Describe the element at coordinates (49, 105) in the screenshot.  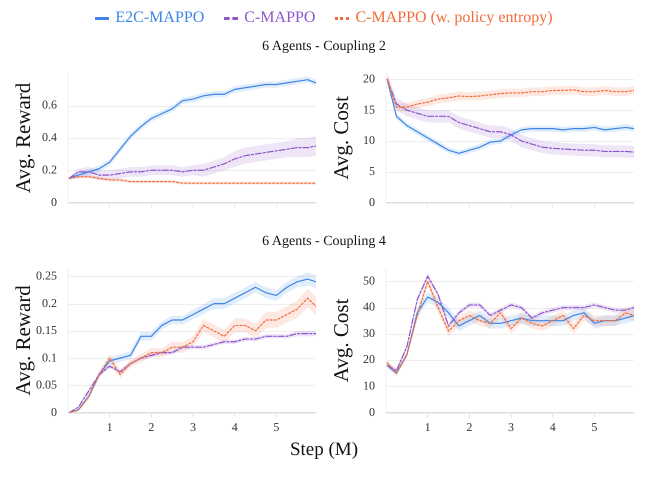
I see `y-tick-label: 0.6` at that location.